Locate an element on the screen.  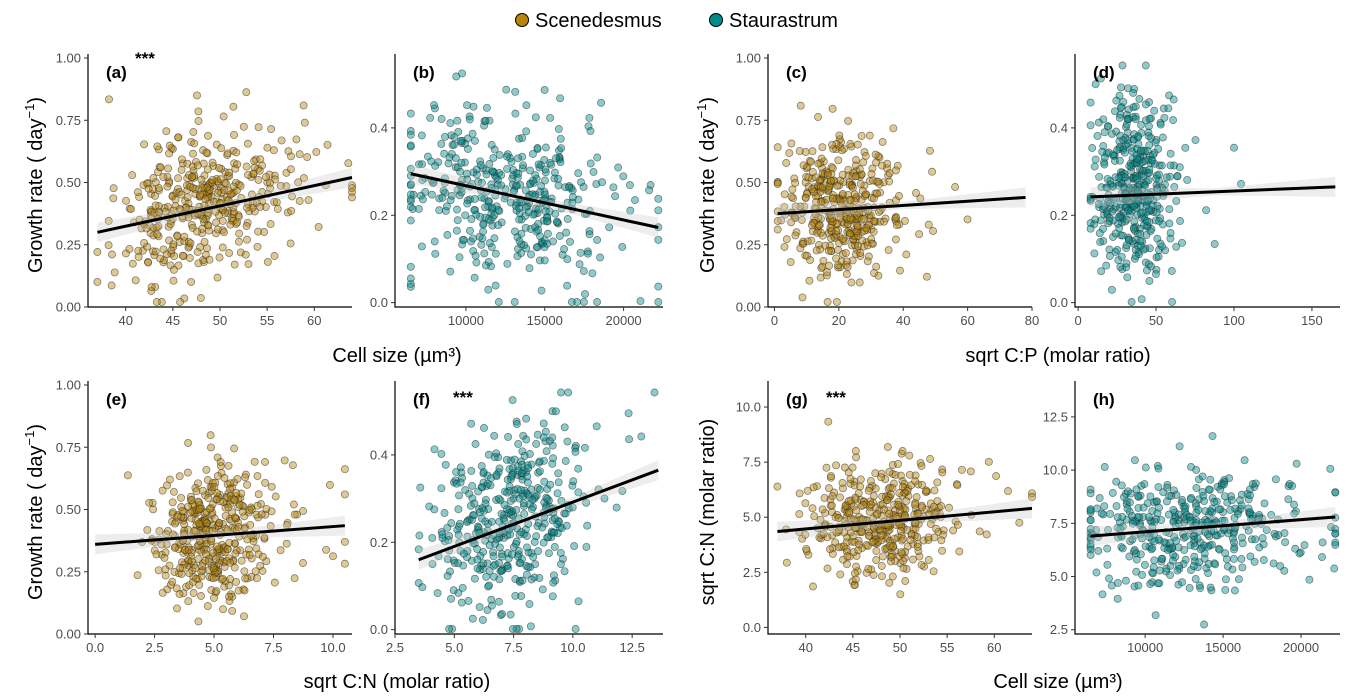
y-tick-label: 0.4 is located at coordinates (379, 454).